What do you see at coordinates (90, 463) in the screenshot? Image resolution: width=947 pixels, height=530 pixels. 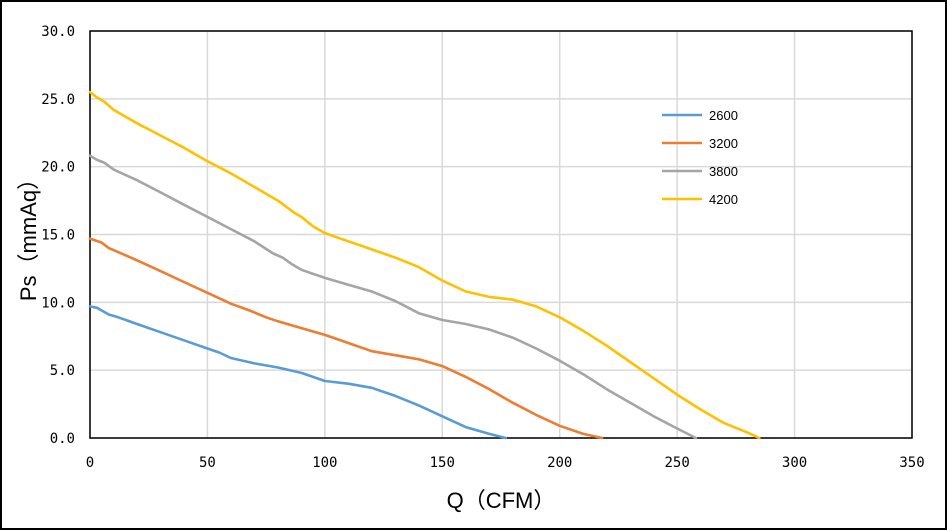 I see `x-tick-label: 0` at bounding box center [90, 463].